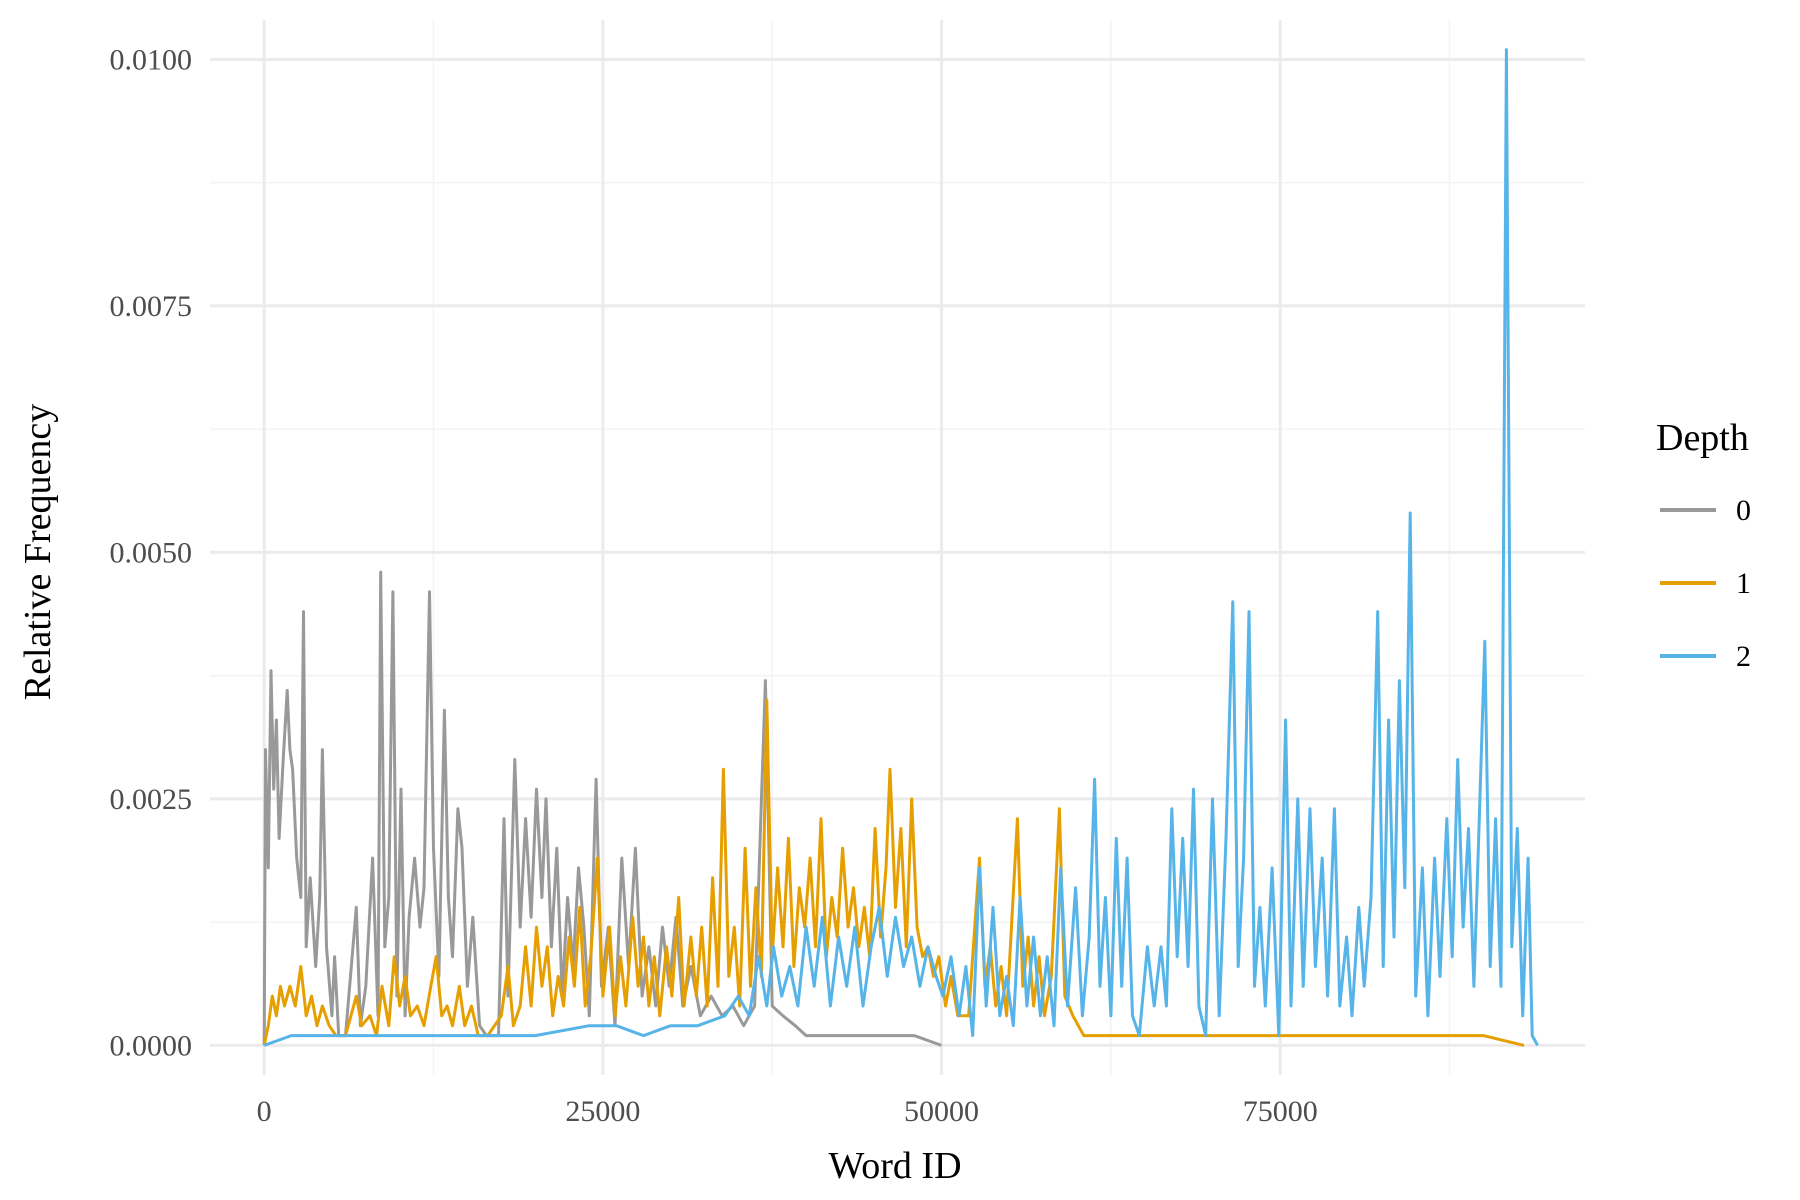 Image resolution: width=1800 pixels, height=1200 pixels. What do you see at coordinates (151, 1045) in the screenshot?
I see `y-tick-label: 0.0000` at bounding box center [151, 1045].